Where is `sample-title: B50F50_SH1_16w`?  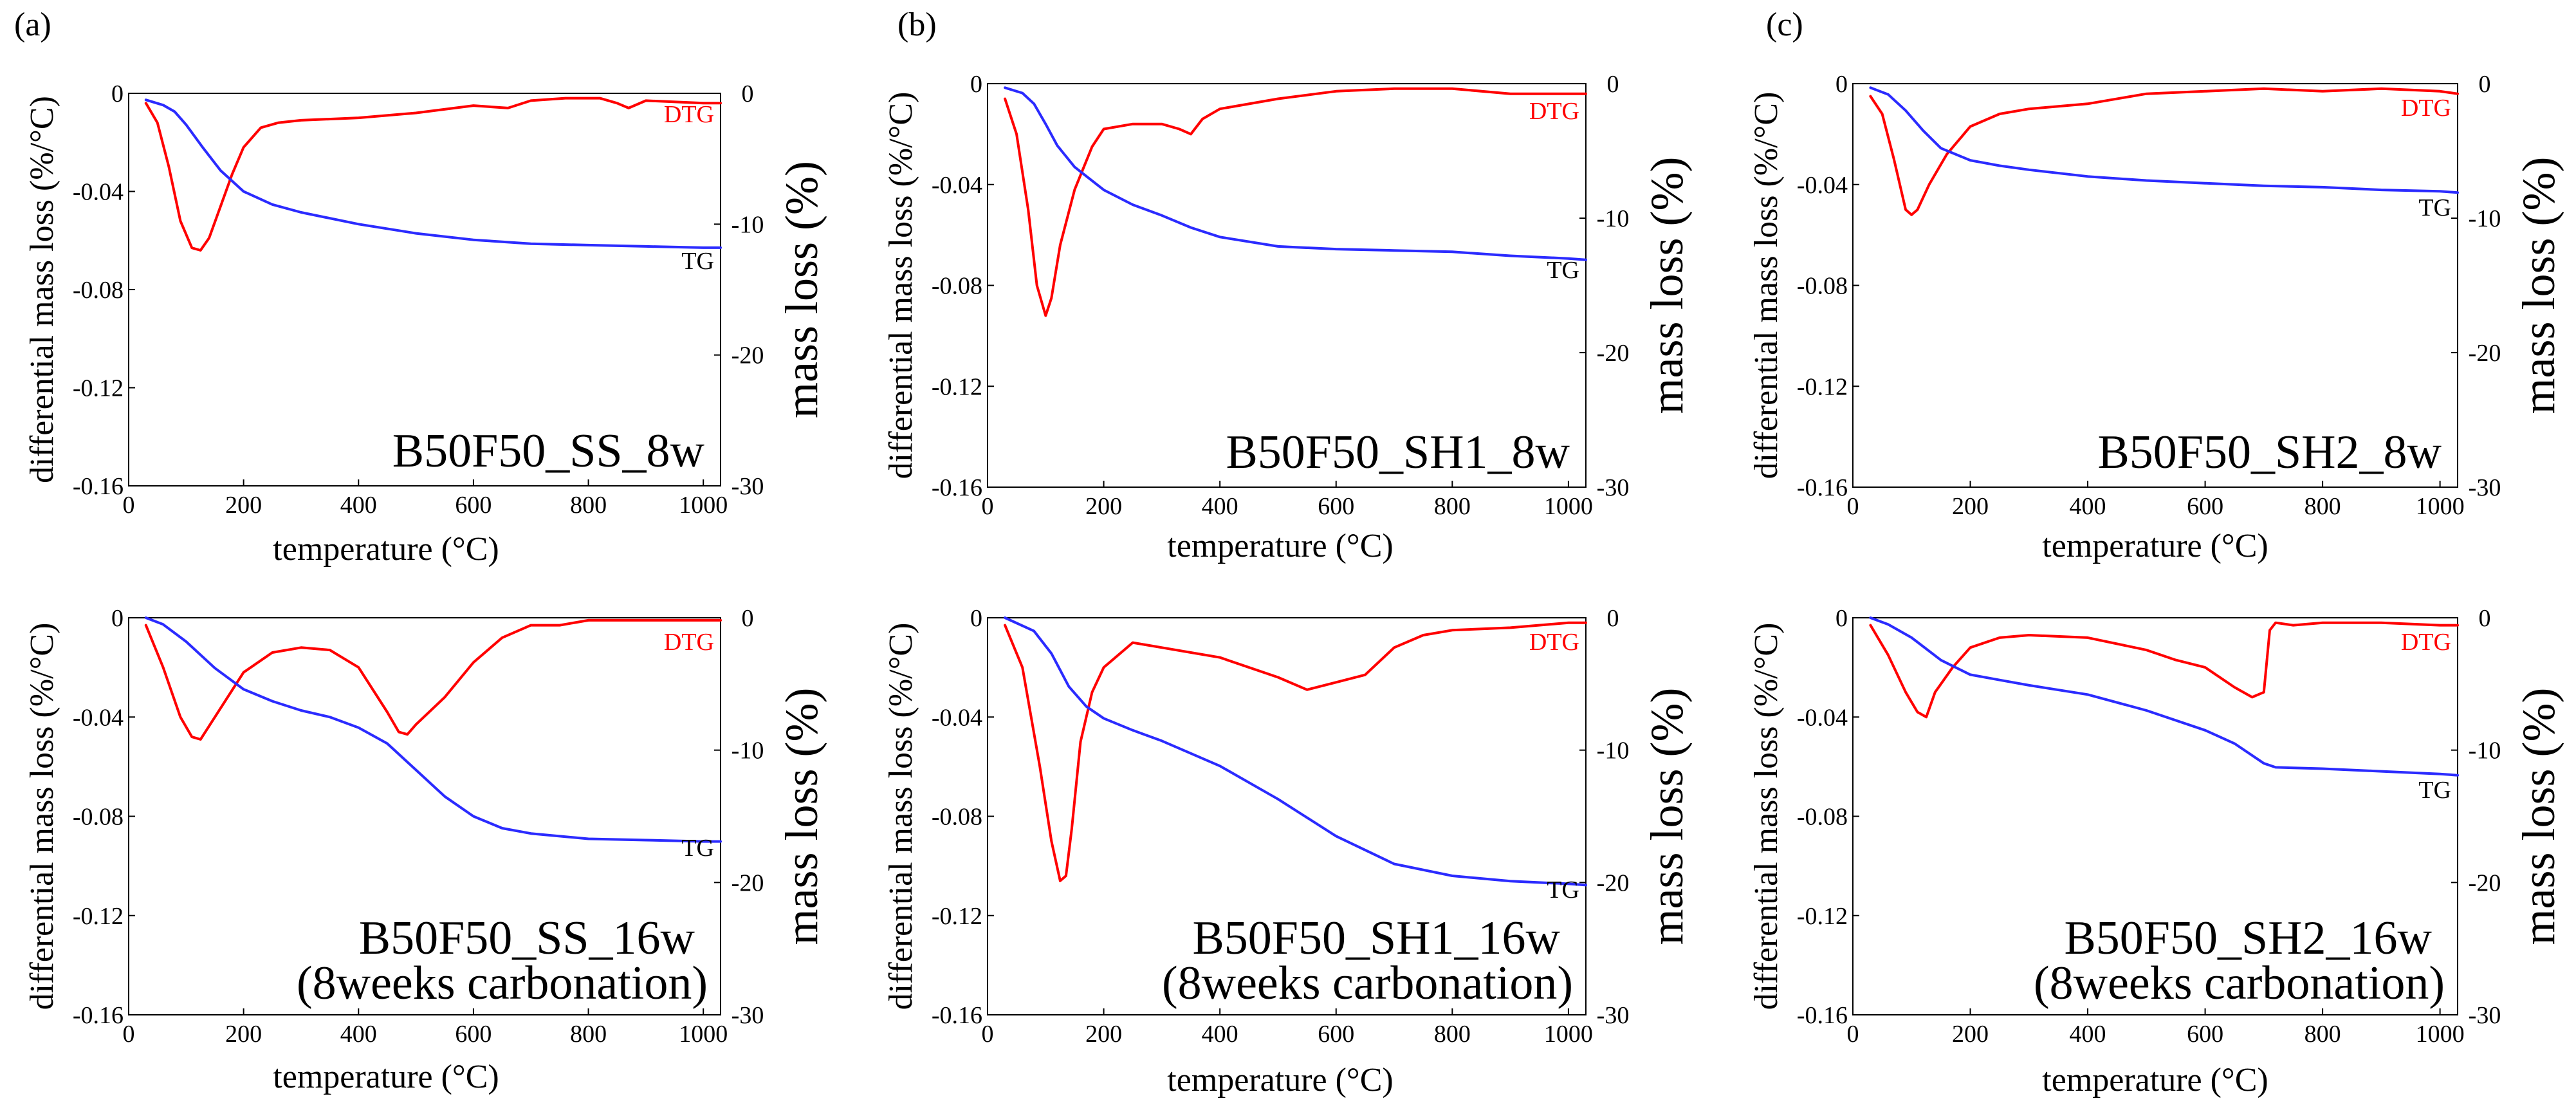
sample-title: B50F50_SH1_16w is located at coordinates (1376, 938).